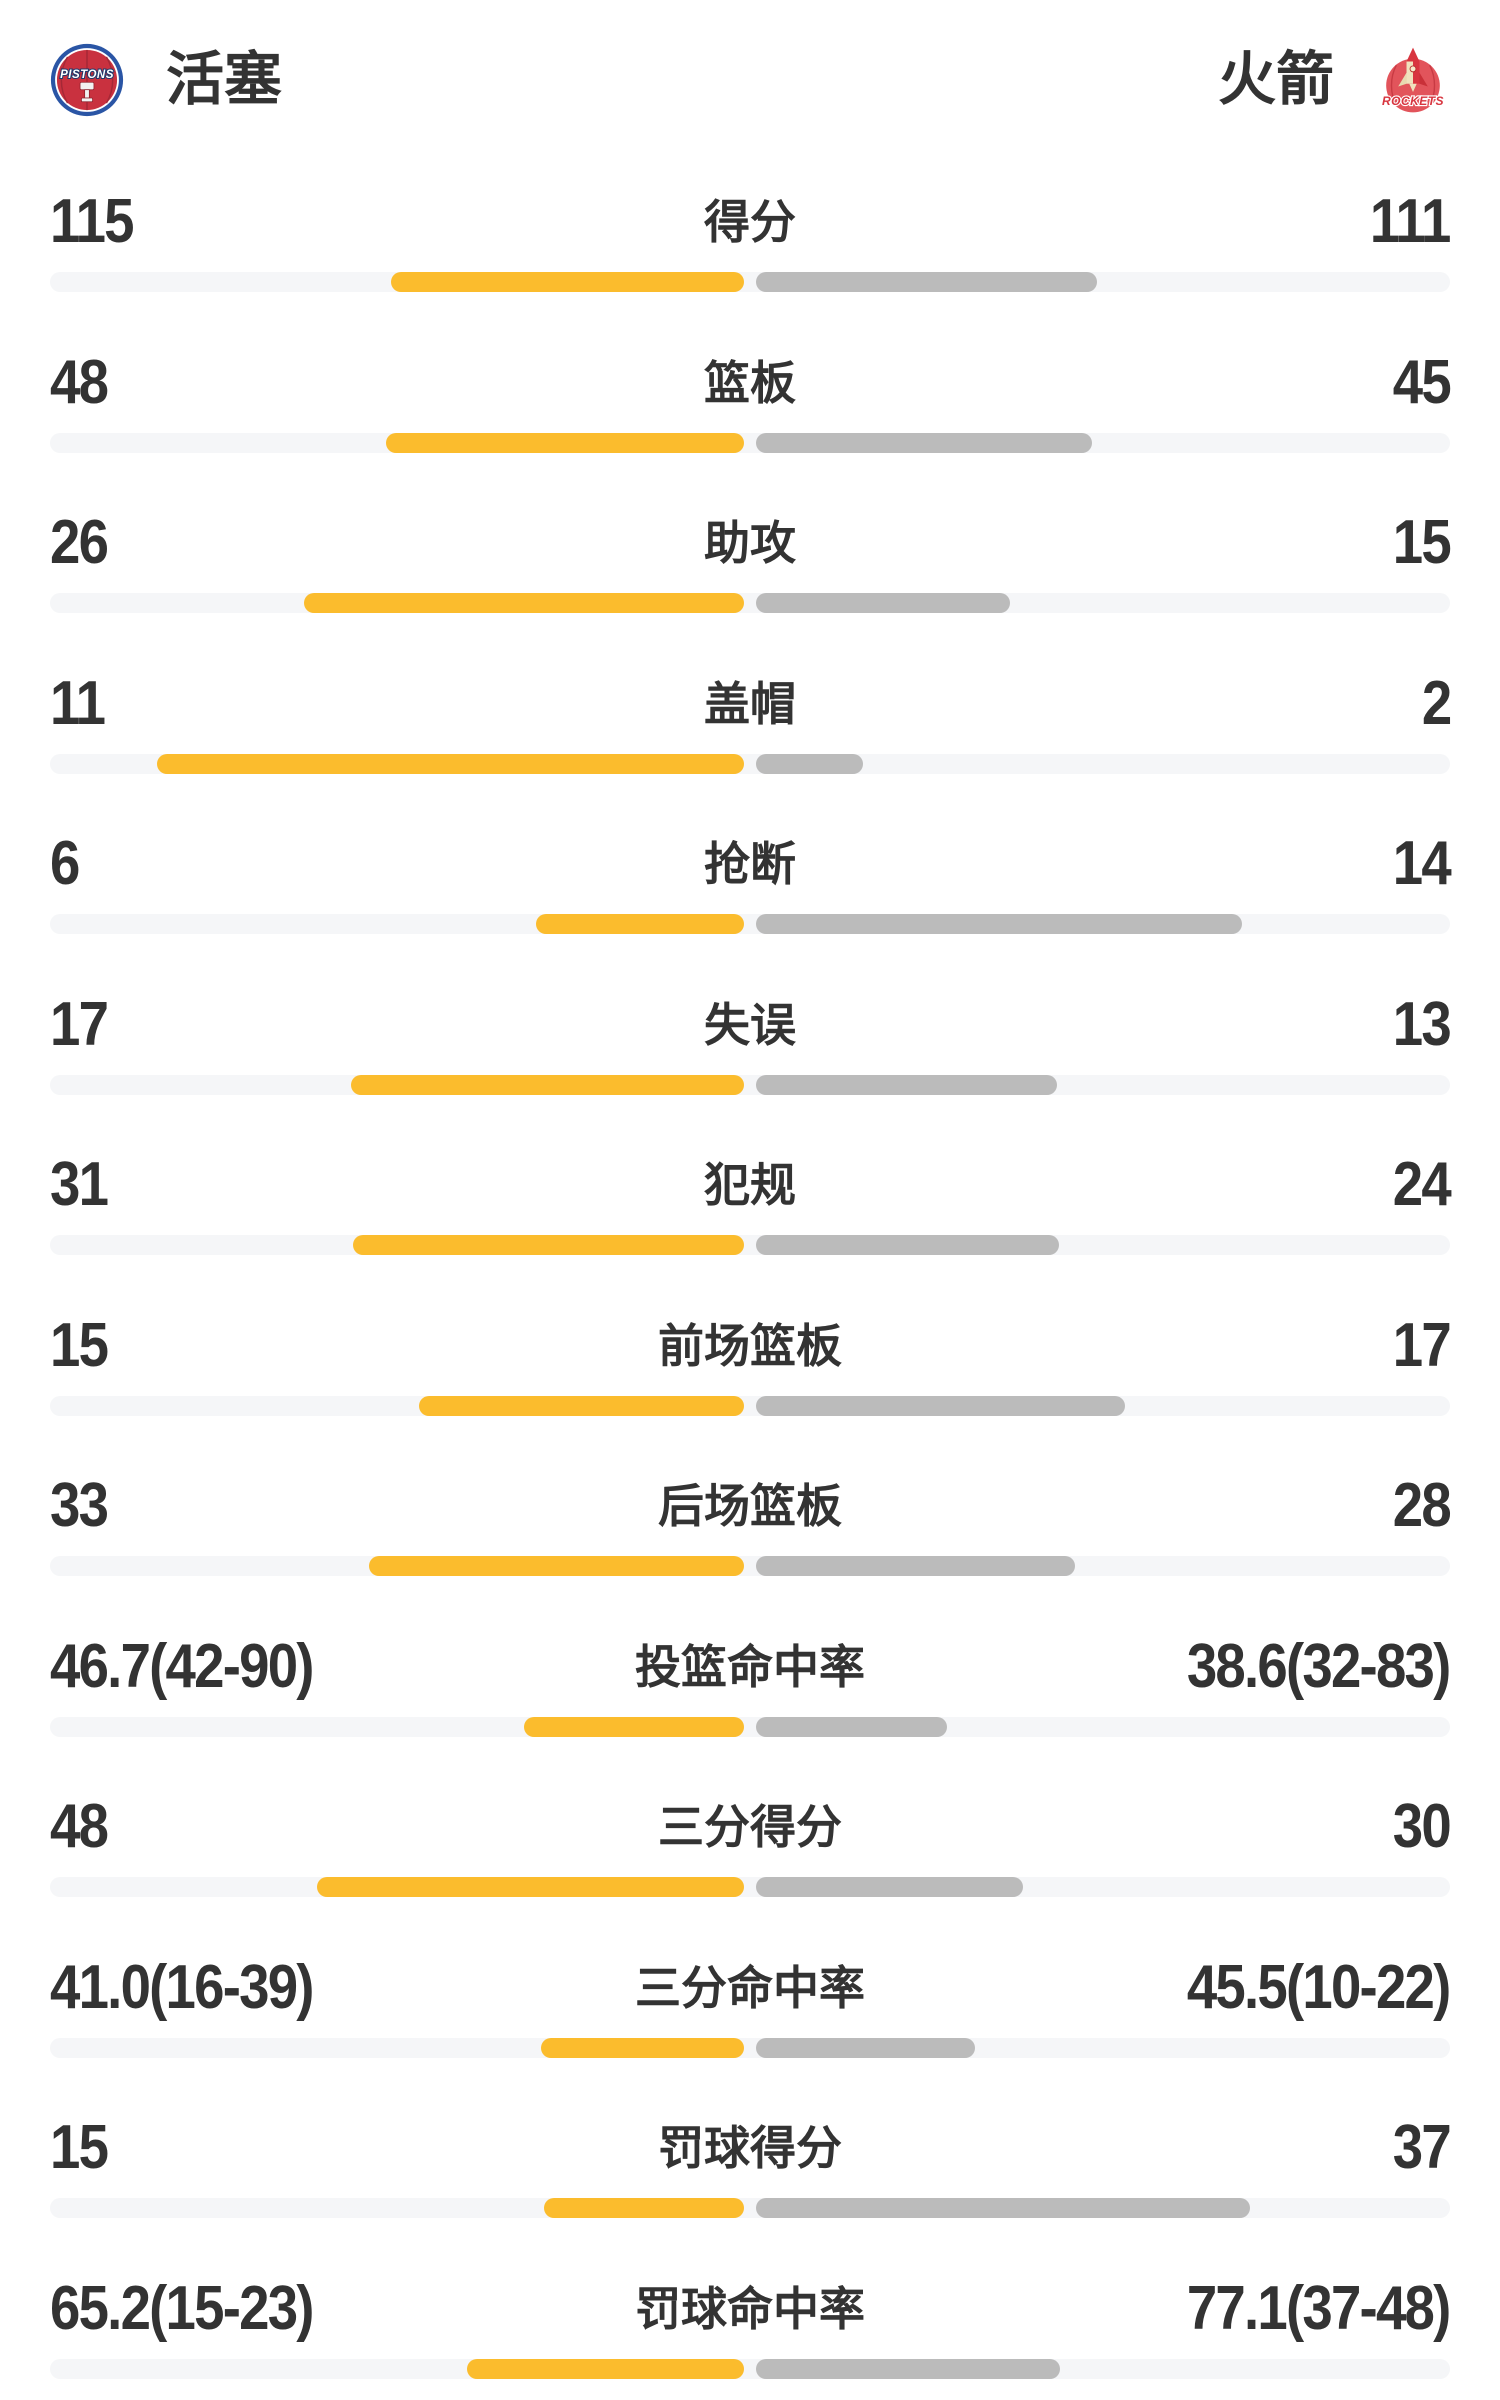 This screenshot has width=1500, height=2400. I want to click on stat-label: 篮板, so click(750, 382).